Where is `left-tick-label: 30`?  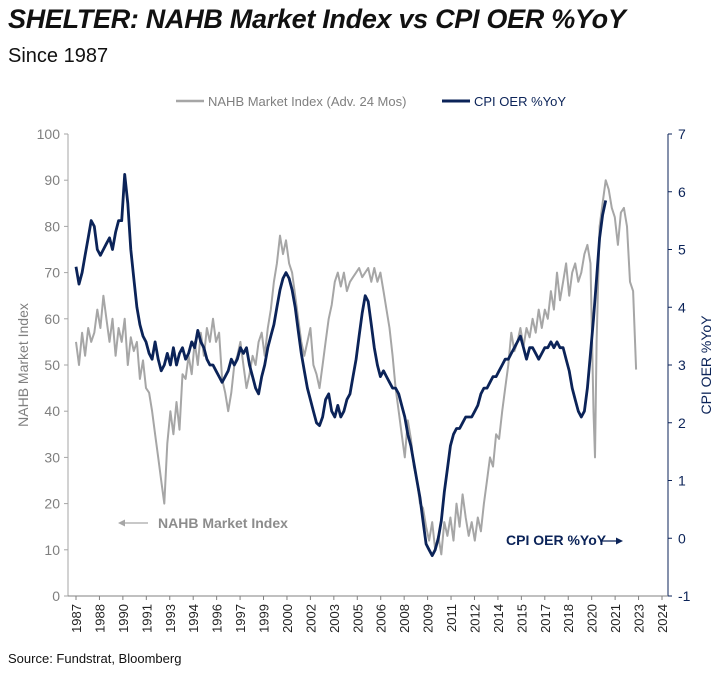
left-tick-label: 30 is located at coordinates (52, 457).